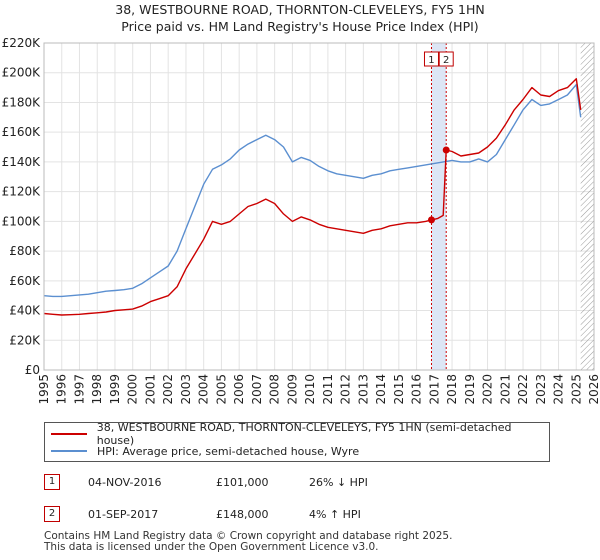 Image resolution: width=600 pixels, height=560 pixels. Describe the element at coordinates (25, 340) in the screenshot. I see `y-tick-label: £20K` at that location.